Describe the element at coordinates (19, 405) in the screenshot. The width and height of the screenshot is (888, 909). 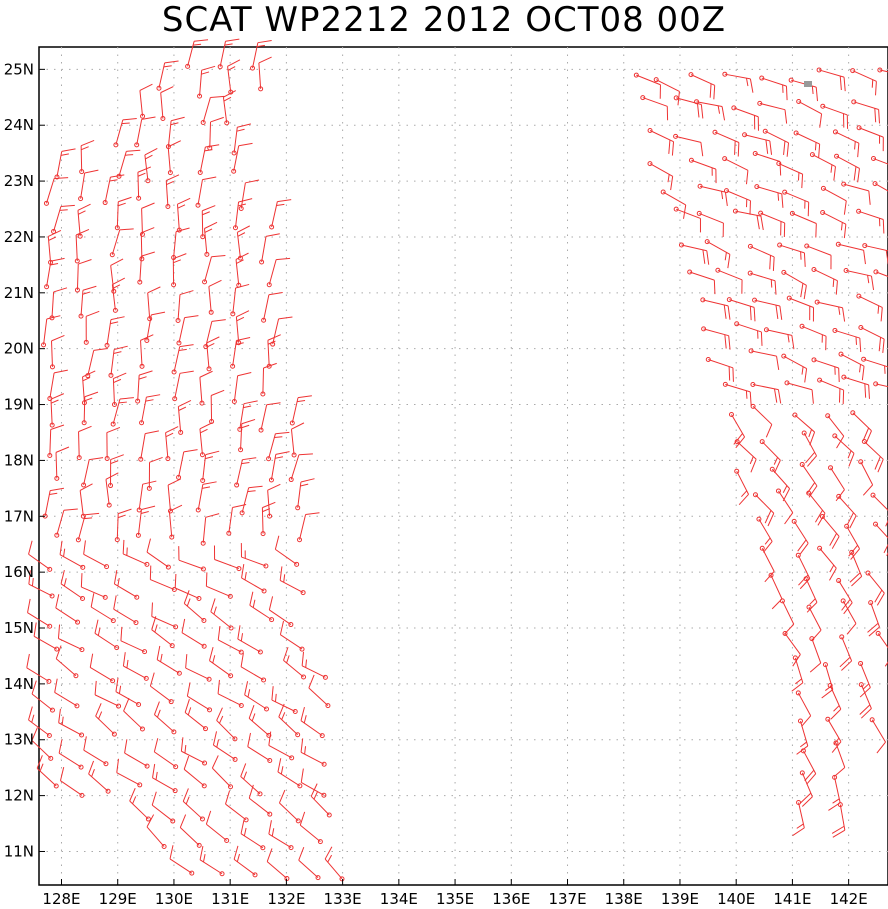
I see `lat-tick-label: 19N` at that location.